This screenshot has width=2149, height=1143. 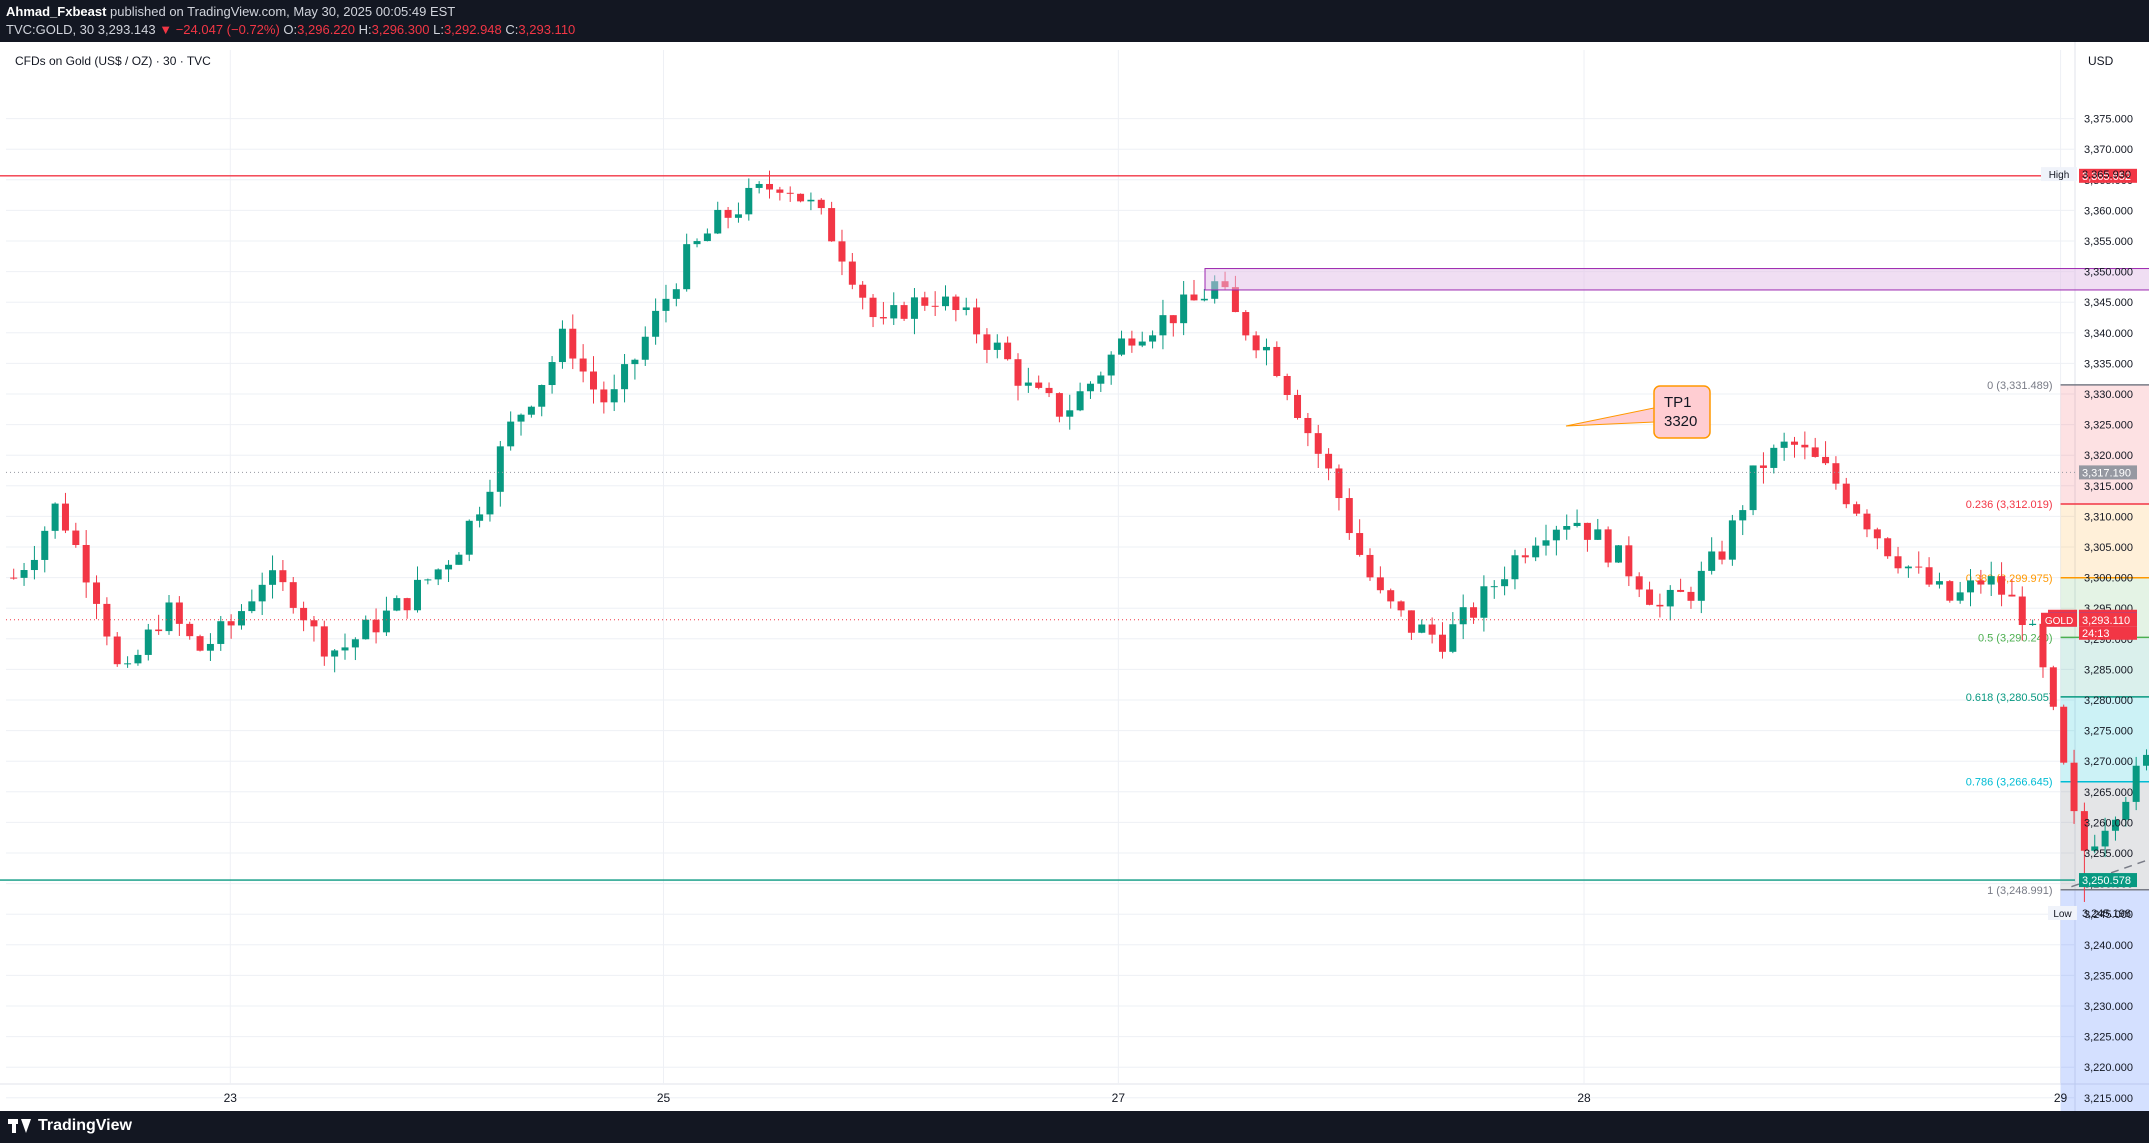 I want to click on y-tick-label: 3,340.000, so click(x=2108, y=334).